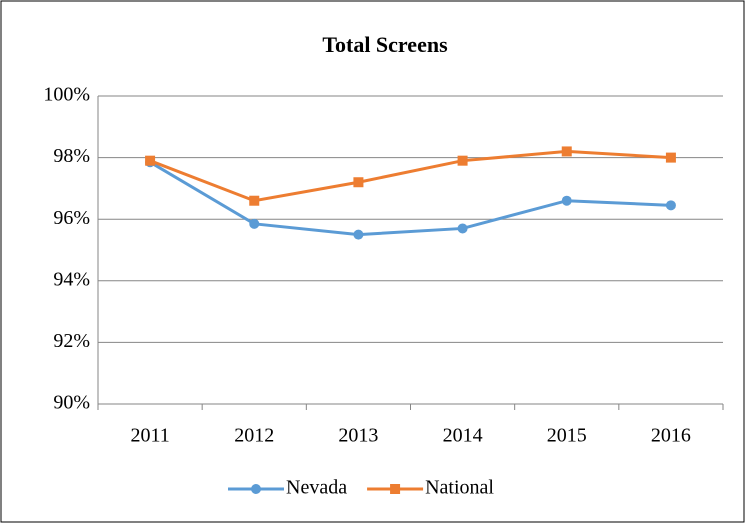 This screenshot has width=745, height=523. Describe the element at coordinates (71, 341) in the screenshot. I see `y-tick-label: 92%` at that location.